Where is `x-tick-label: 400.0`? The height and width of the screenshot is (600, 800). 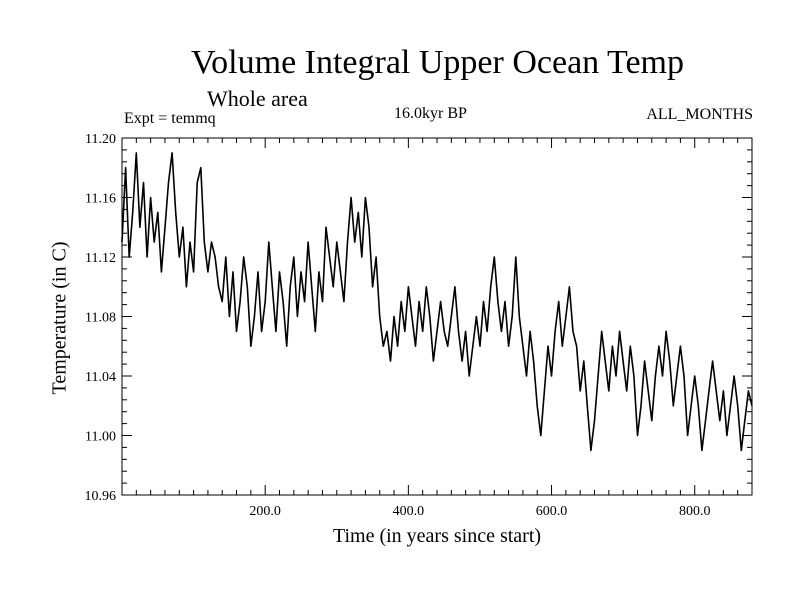 x-tick-label: 400.0 is located at coordinates (409, 511).